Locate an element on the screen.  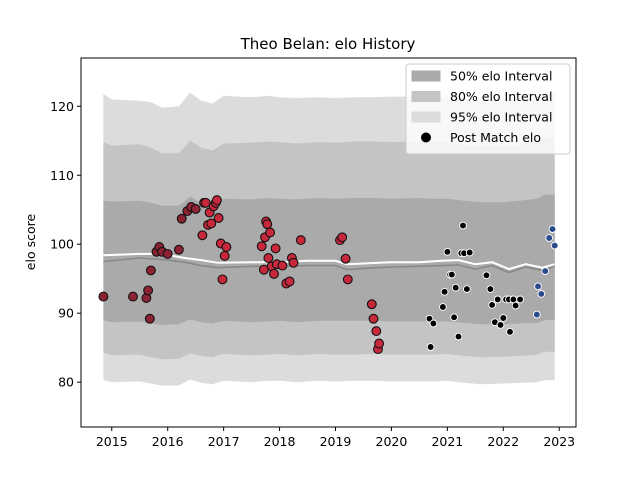
x-tick-label: 2018 is located at coordinates (280, 441).